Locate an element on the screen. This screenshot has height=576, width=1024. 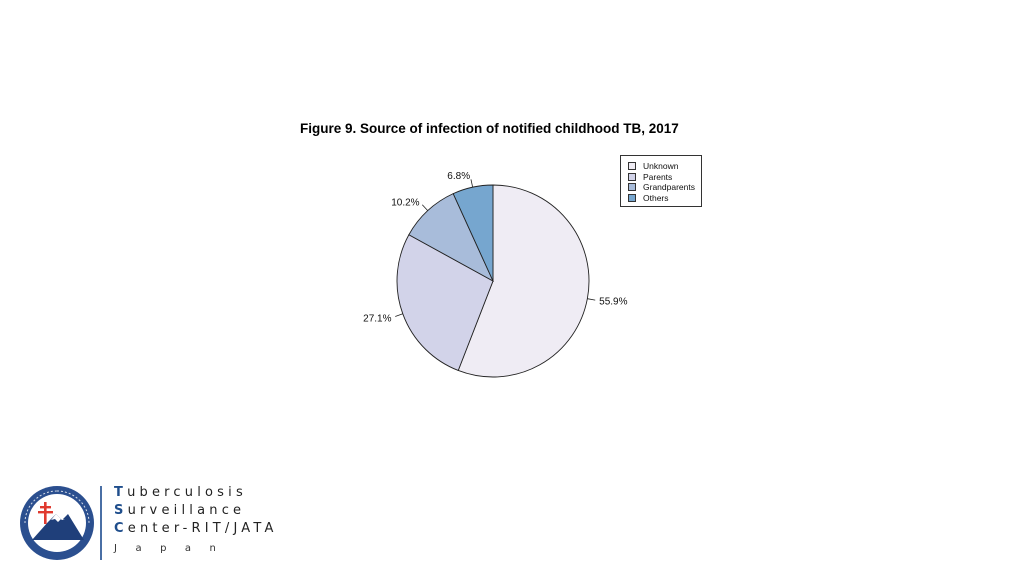
legend-label-unknown: Unknown is located at coordinates (661, 166).